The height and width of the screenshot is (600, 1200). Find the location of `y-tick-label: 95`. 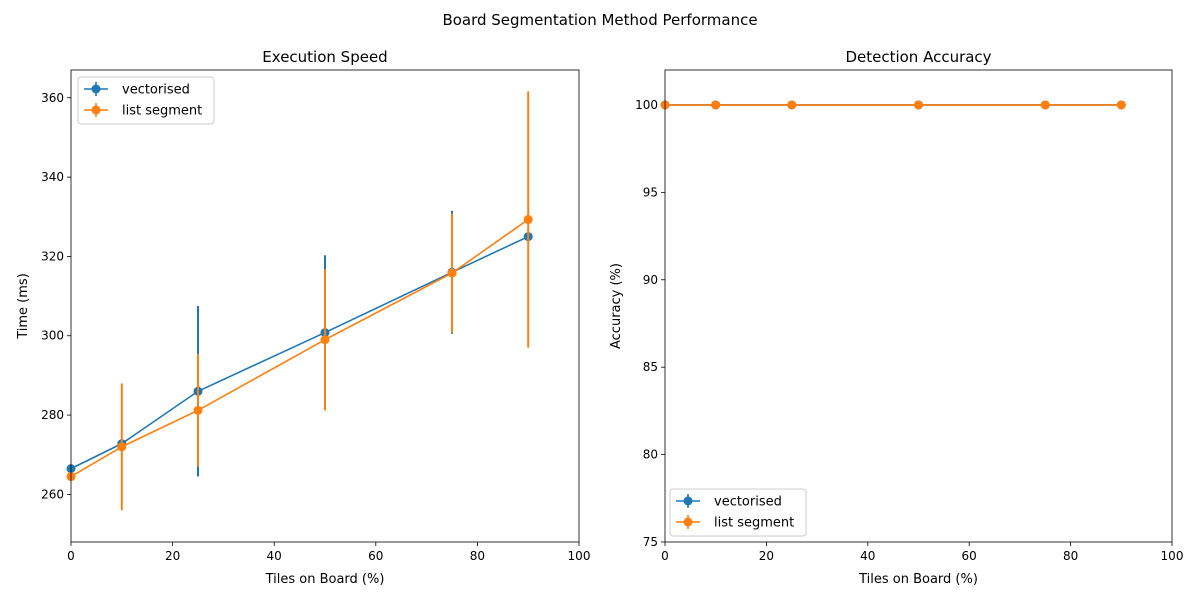

y-tick-label: 95 is located at coordinates (650, 192).